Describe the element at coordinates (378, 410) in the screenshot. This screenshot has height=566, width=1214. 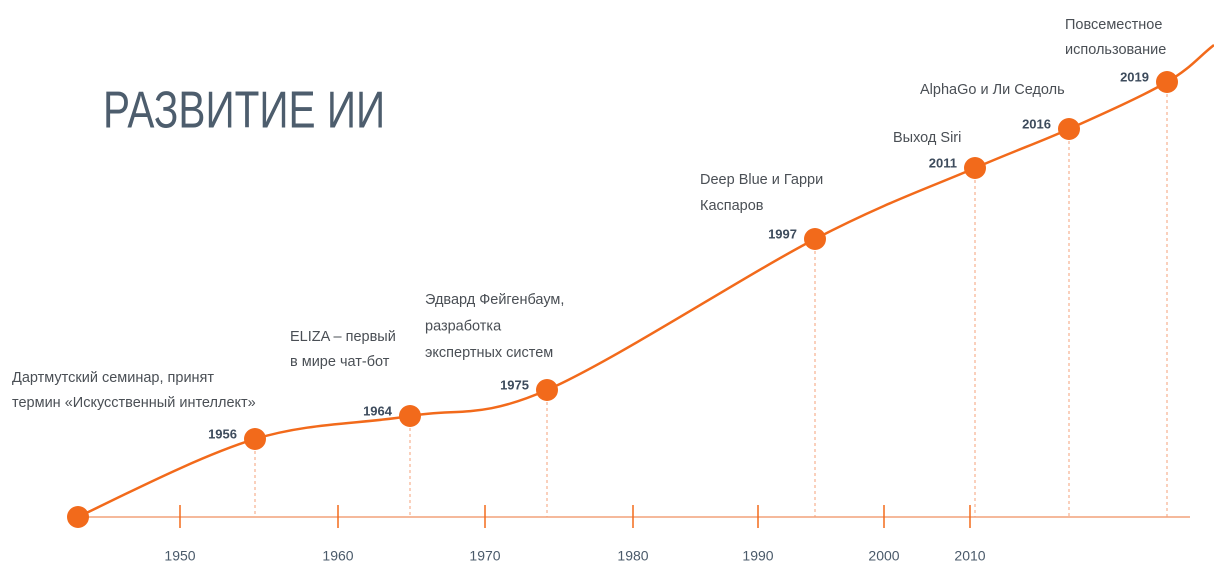
I see `event-year: 1964` at that location.